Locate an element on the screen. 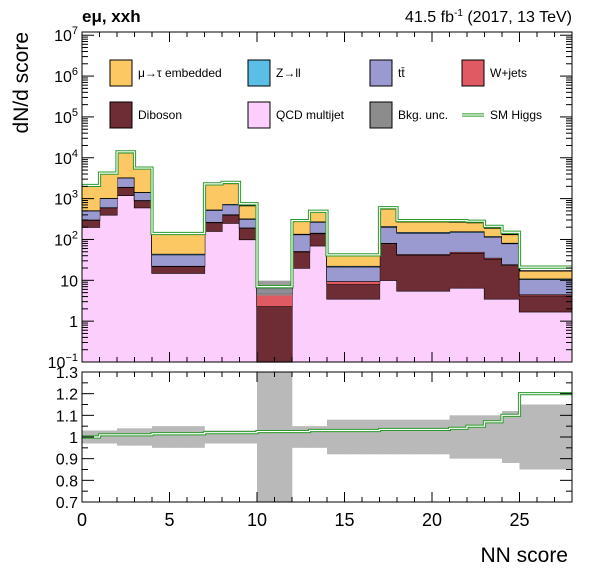 This screenshot has width=596, height=572. y-tick-label: 10⁶ is located at coordinates (66, 76).